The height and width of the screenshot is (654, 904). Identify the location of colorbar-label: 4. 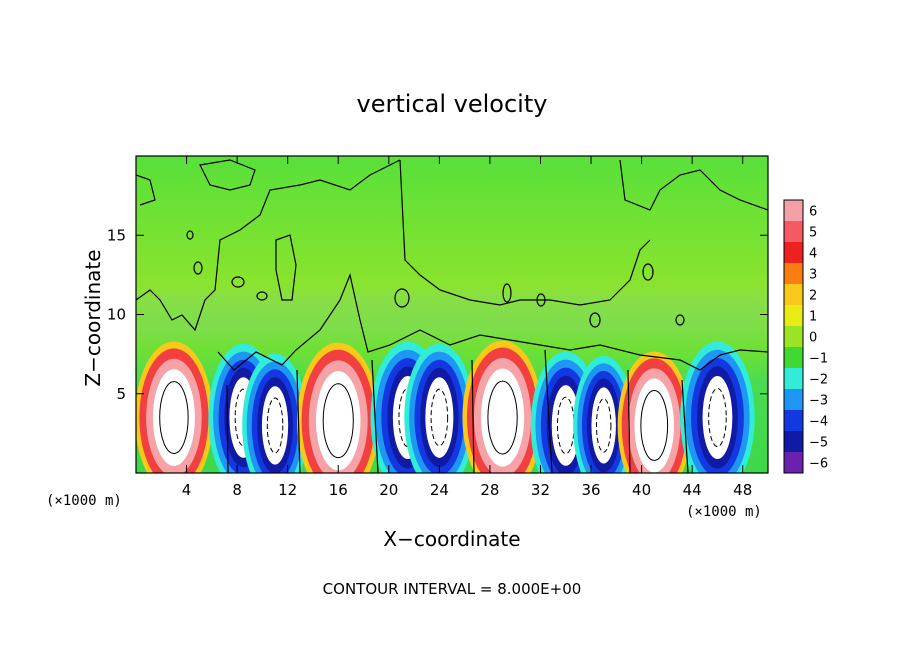
(813, 254).